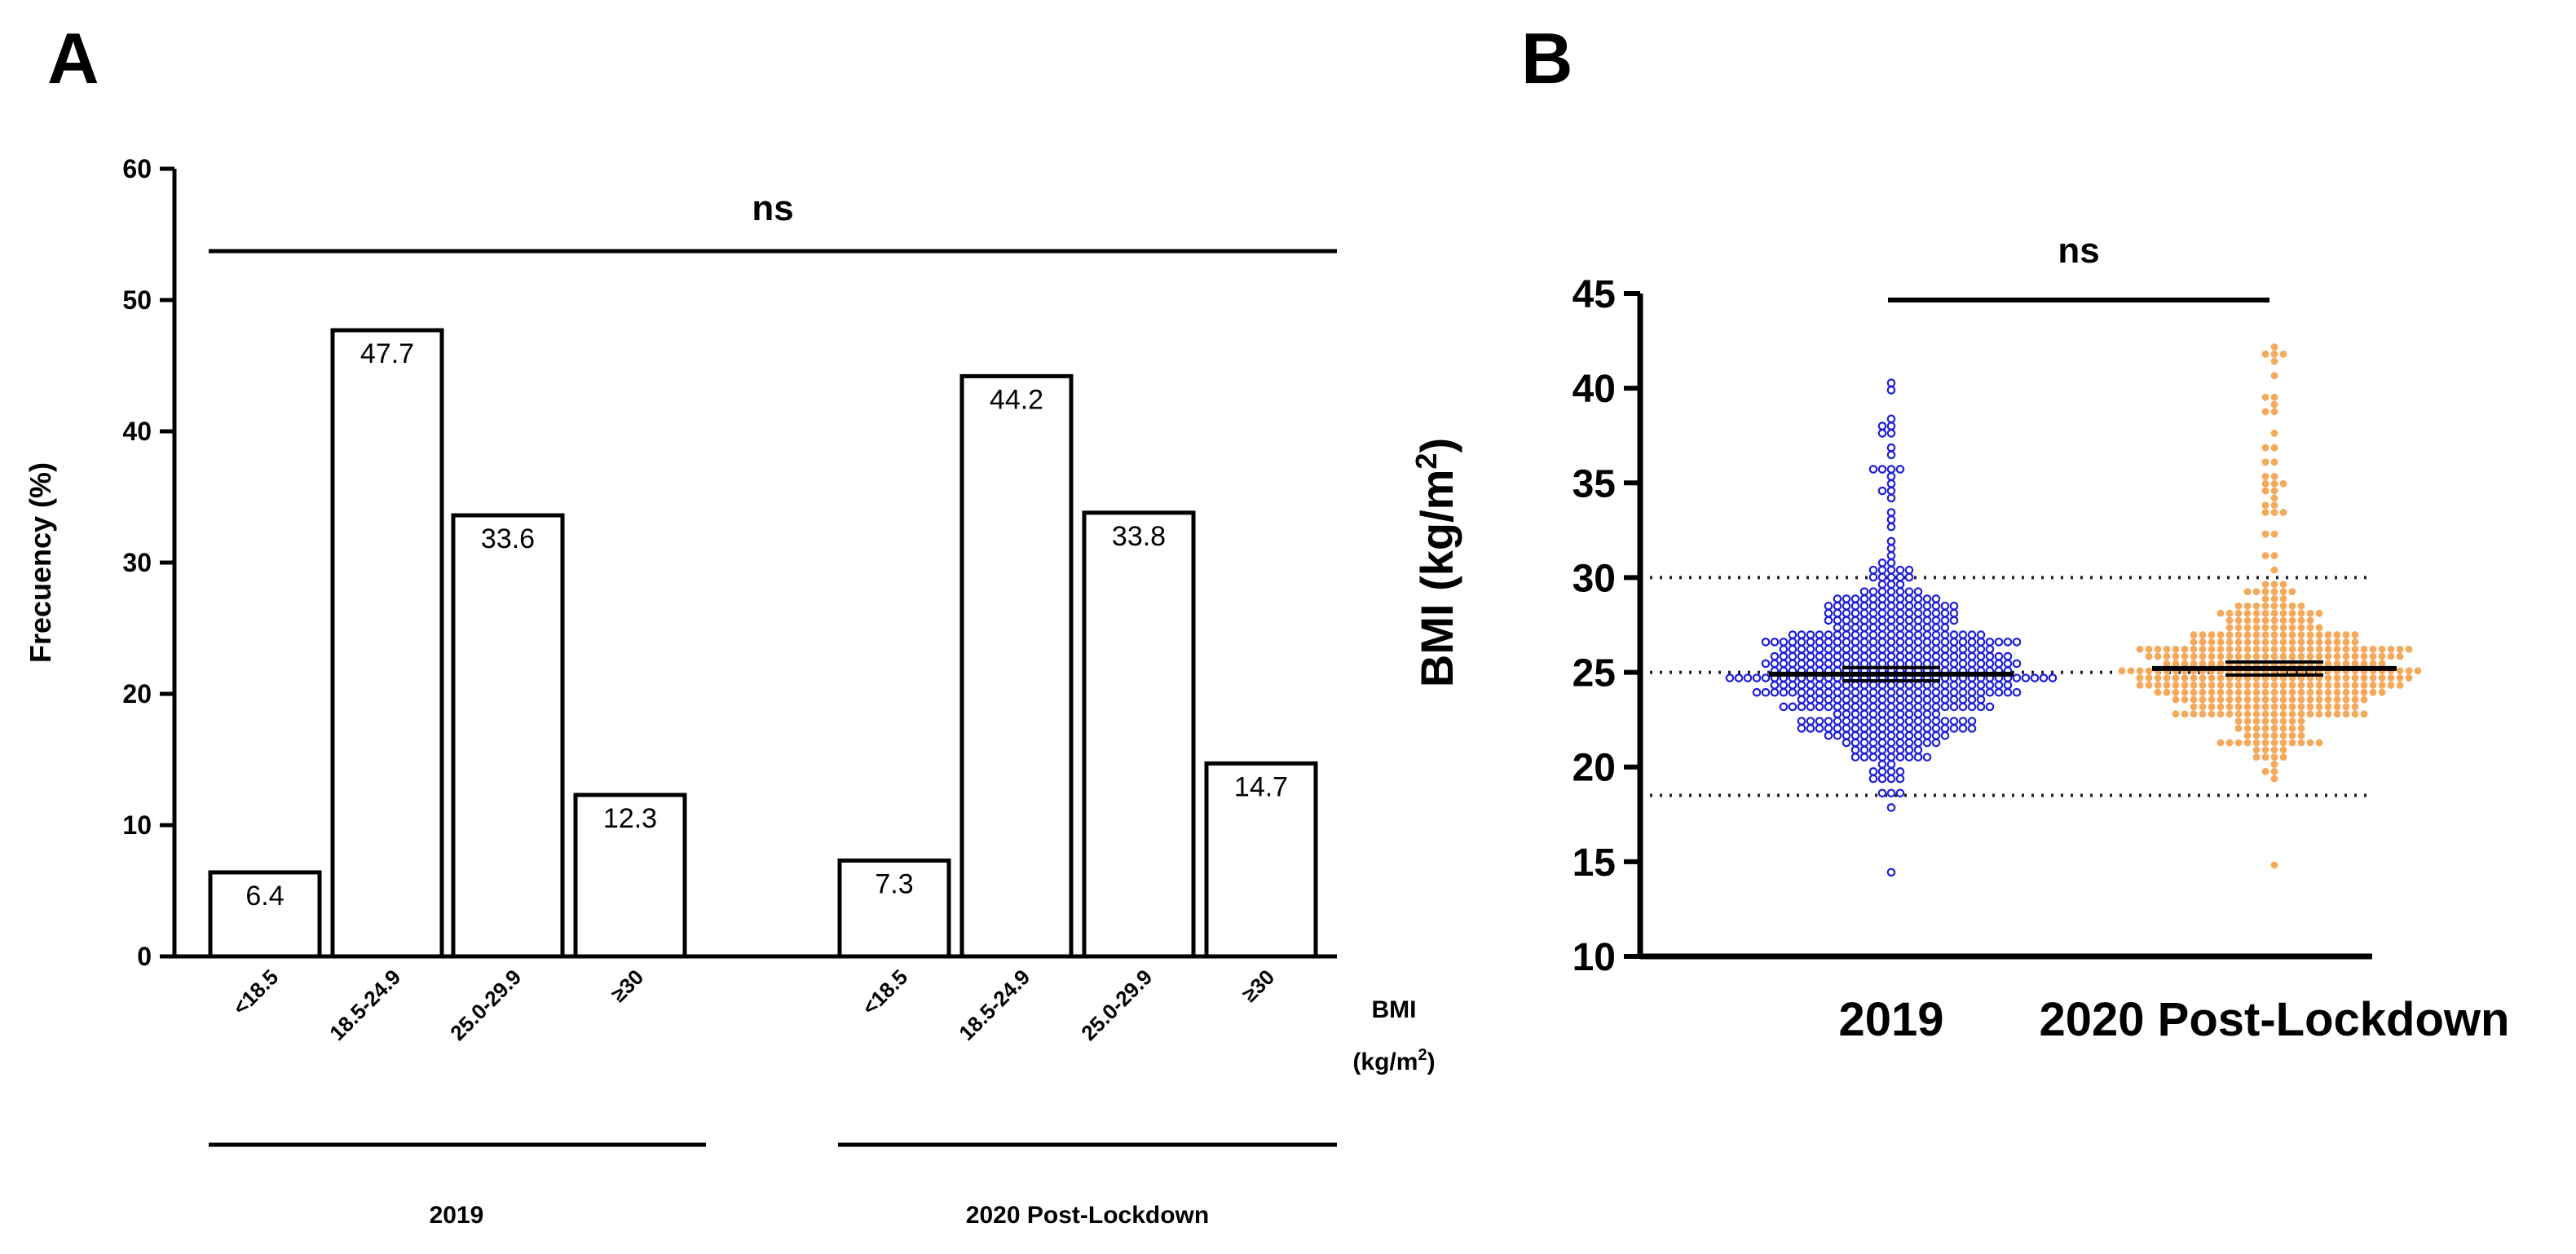 Image resolution: width=2576 pixels, height=1254 pixels. What do you see at coordinates (1594, 863) in the screenshot?
I see `panel-b-y-tick-label: 15` at bounding box center [1594, 863].